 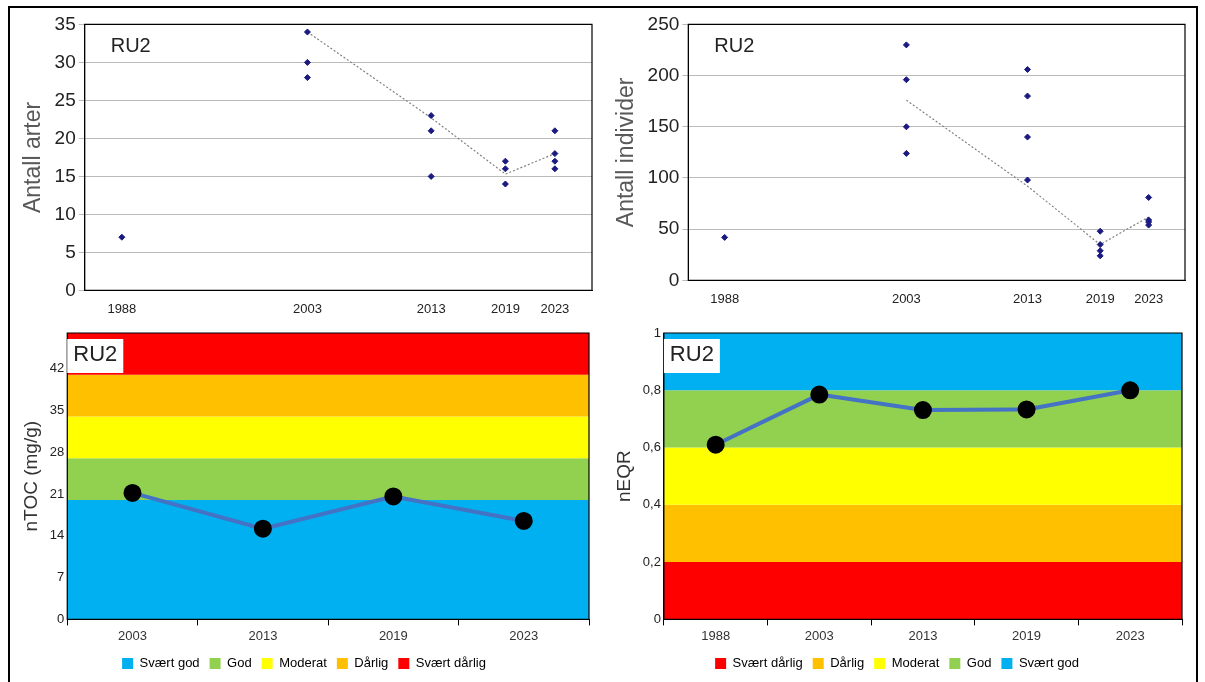 What do you see at coordinates (651, 504) in the screenshot?
I see `y-tick-label: 0,4` at bounding box center [651, 504].